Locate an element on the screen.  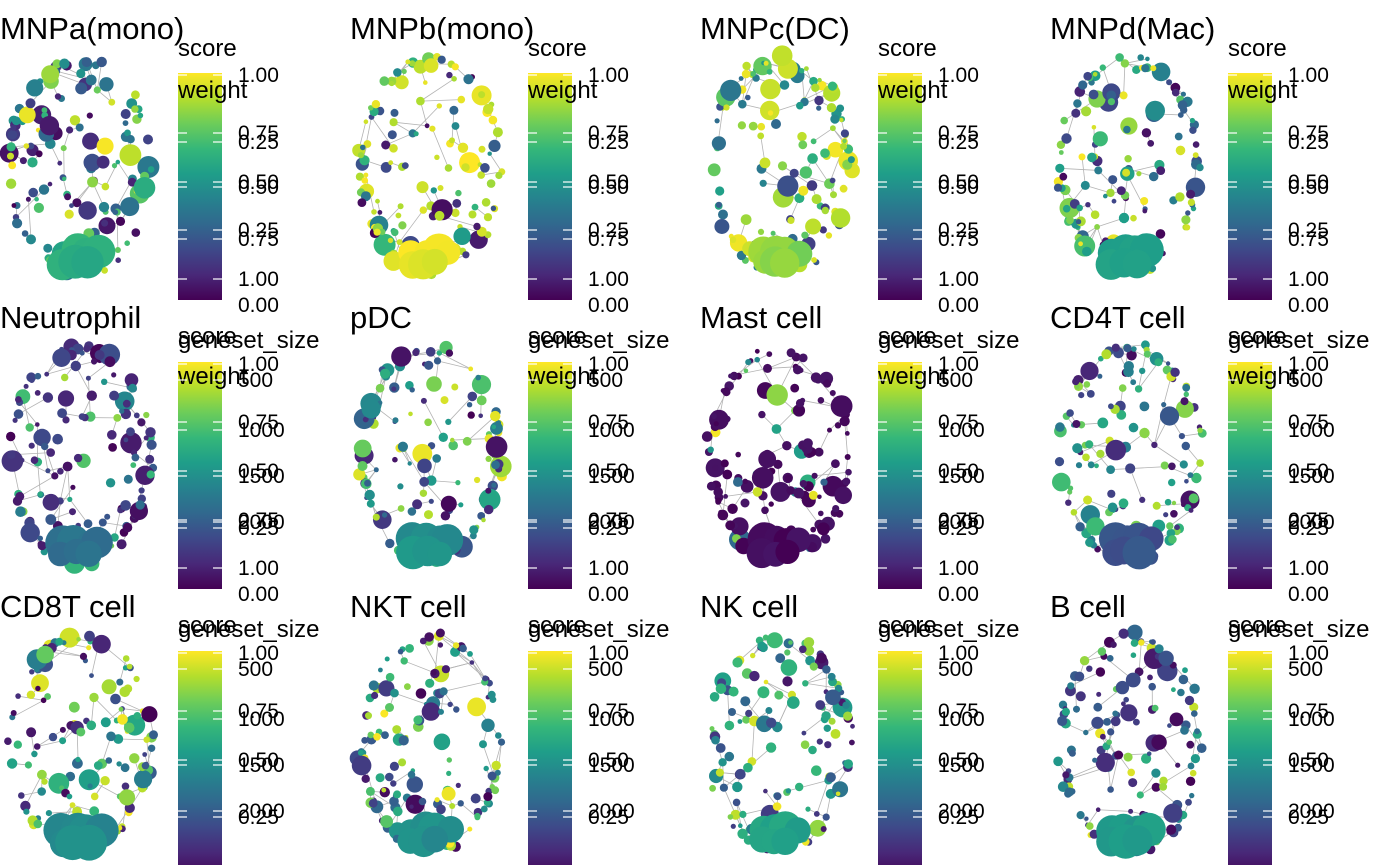
colorbar-tick-label: 1500 is located at coordinates (961, 476).